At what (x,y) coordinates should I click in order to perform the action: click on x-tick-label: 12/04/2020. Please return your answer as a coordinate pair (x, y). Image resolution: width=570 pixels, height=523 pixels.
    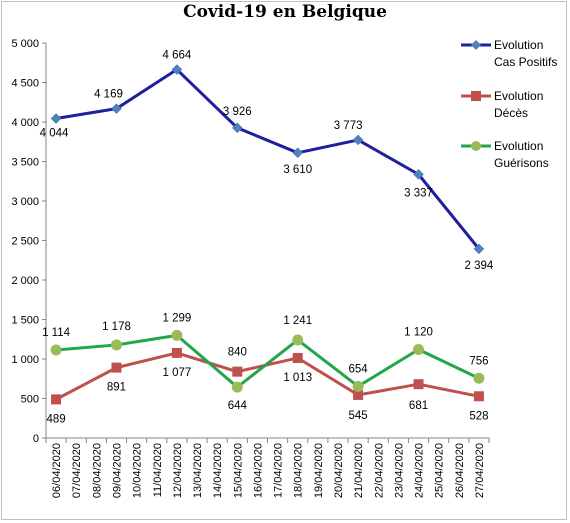
    Looking at the image, I should click on (178, 470).